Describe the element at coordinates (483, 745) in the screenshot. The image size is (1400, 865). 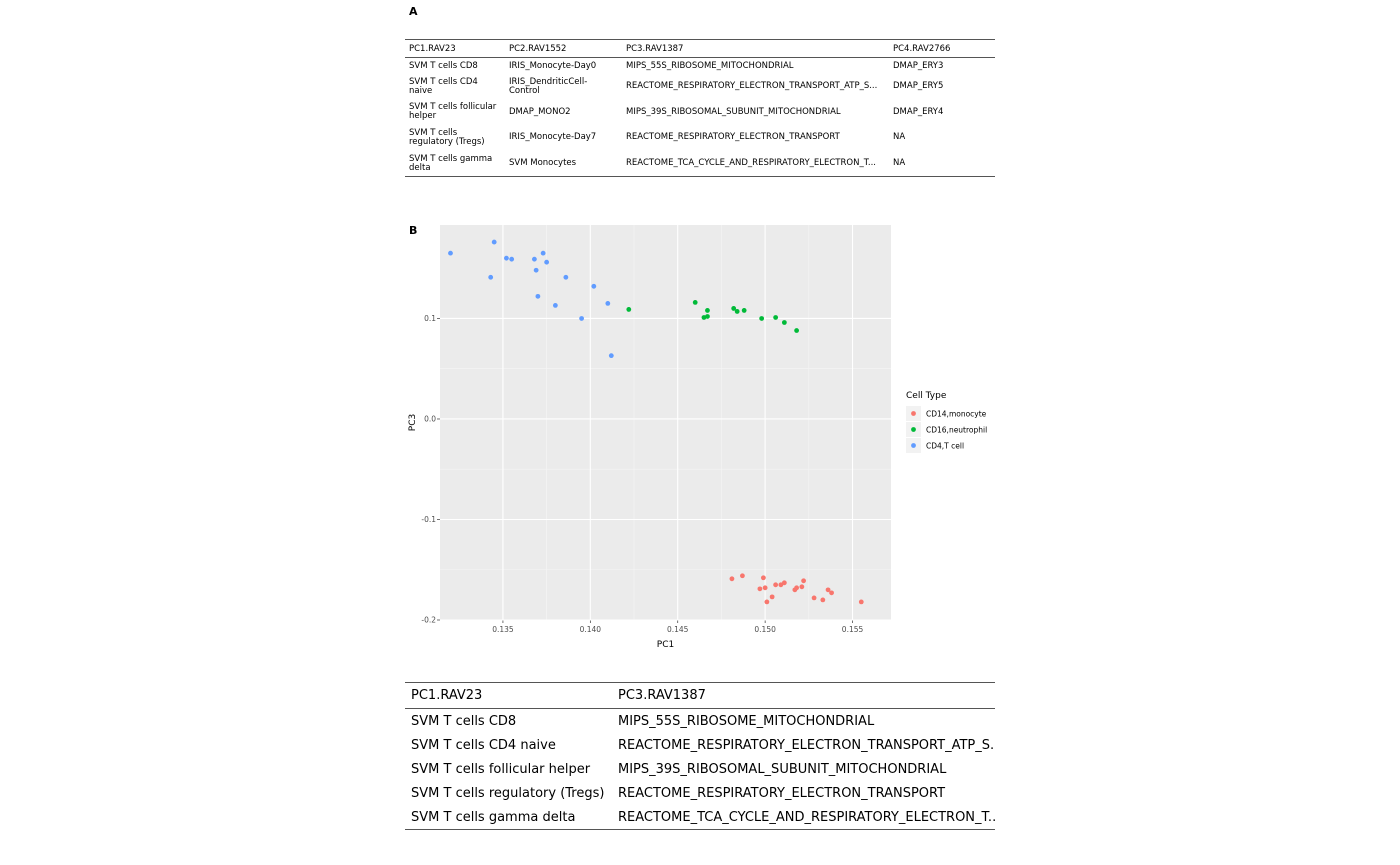
I see `table-cell: SVM T cells CD4 naive` at that location.